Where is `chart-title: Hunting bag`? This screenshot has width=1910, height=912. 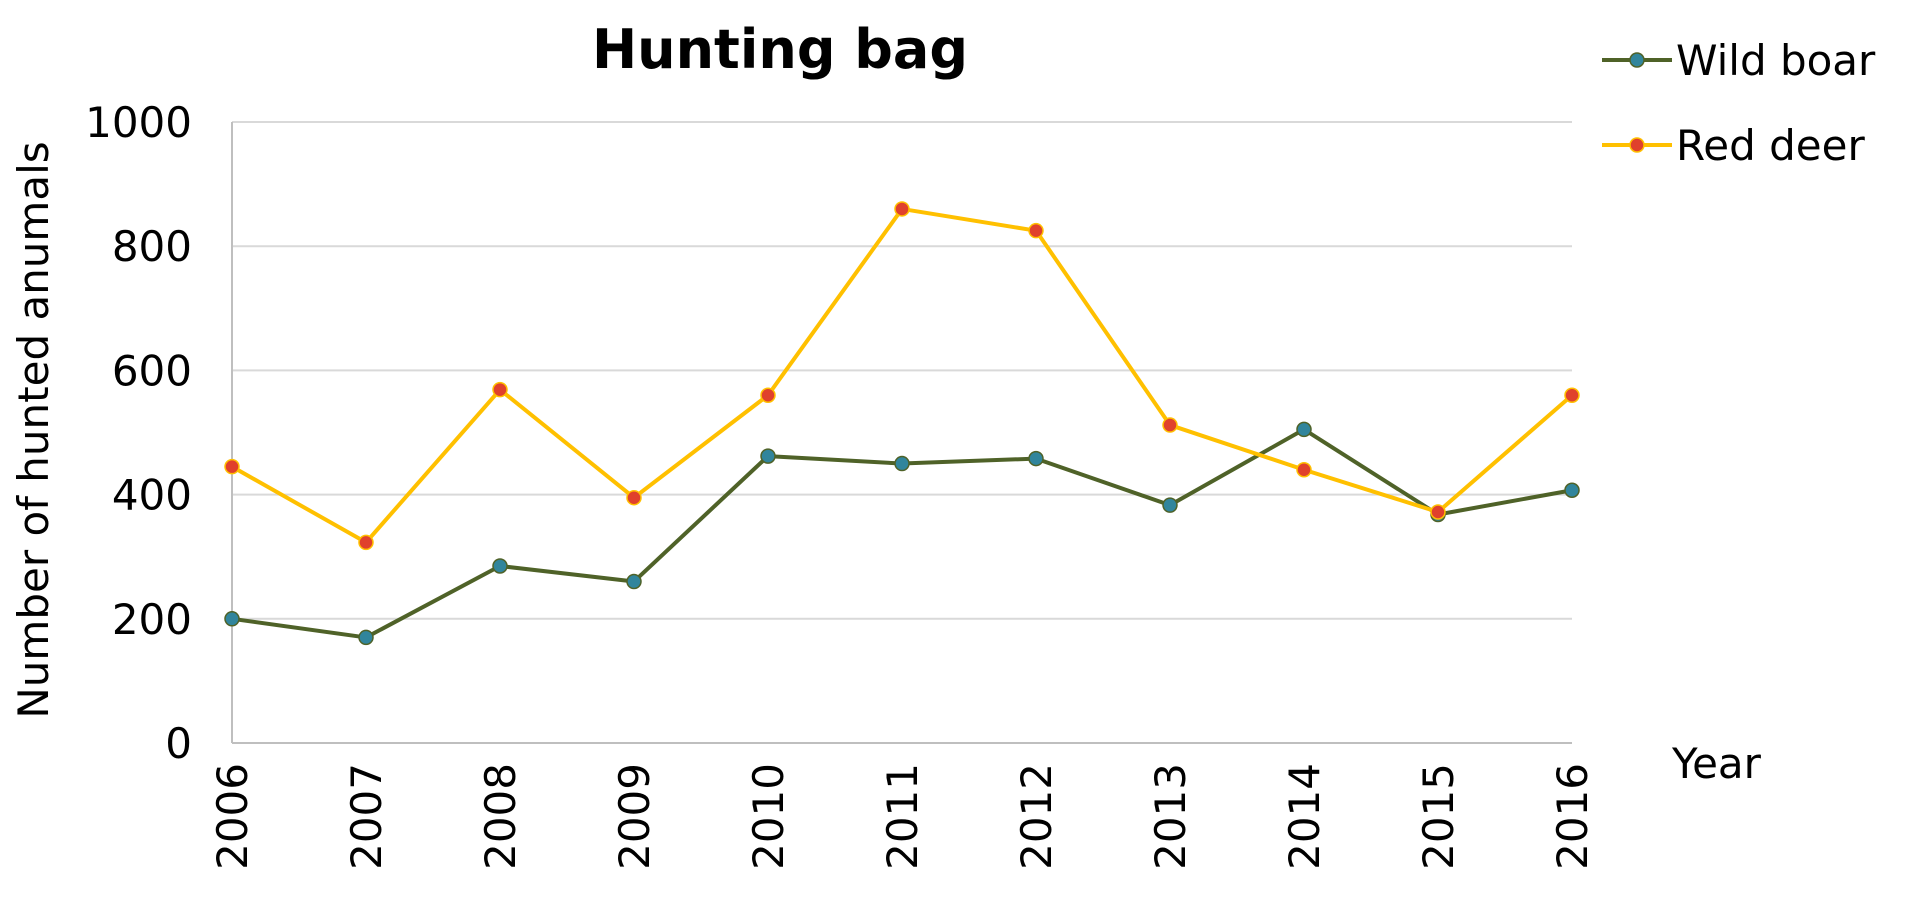
chart-title: Hunting bag is located at coordinates (780, 49).